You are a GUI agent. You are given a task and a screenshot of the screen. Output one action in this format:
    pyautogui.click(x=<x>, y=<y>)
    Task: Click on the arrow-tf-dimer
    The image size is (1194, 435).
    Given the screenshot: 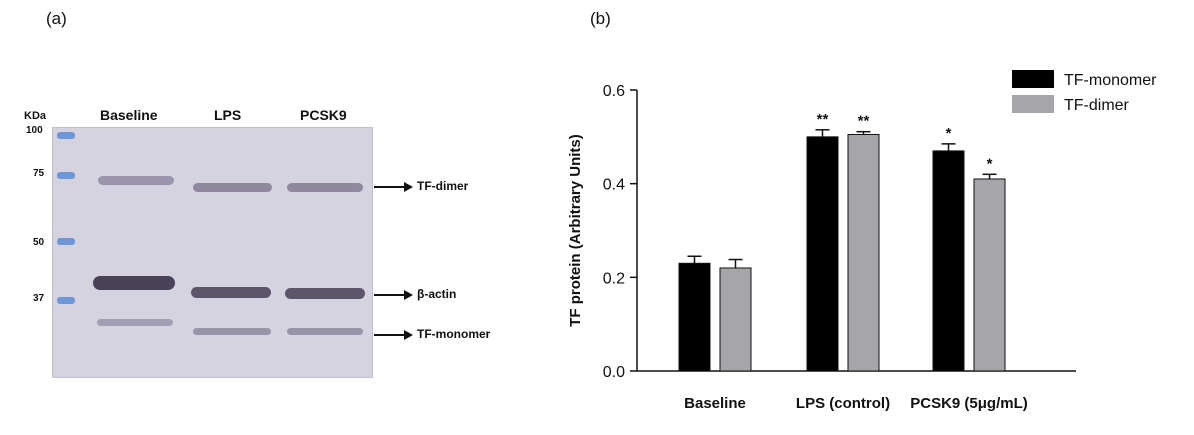 What is the action you would take?
    pyautogui.click(x=393, y=187)
    